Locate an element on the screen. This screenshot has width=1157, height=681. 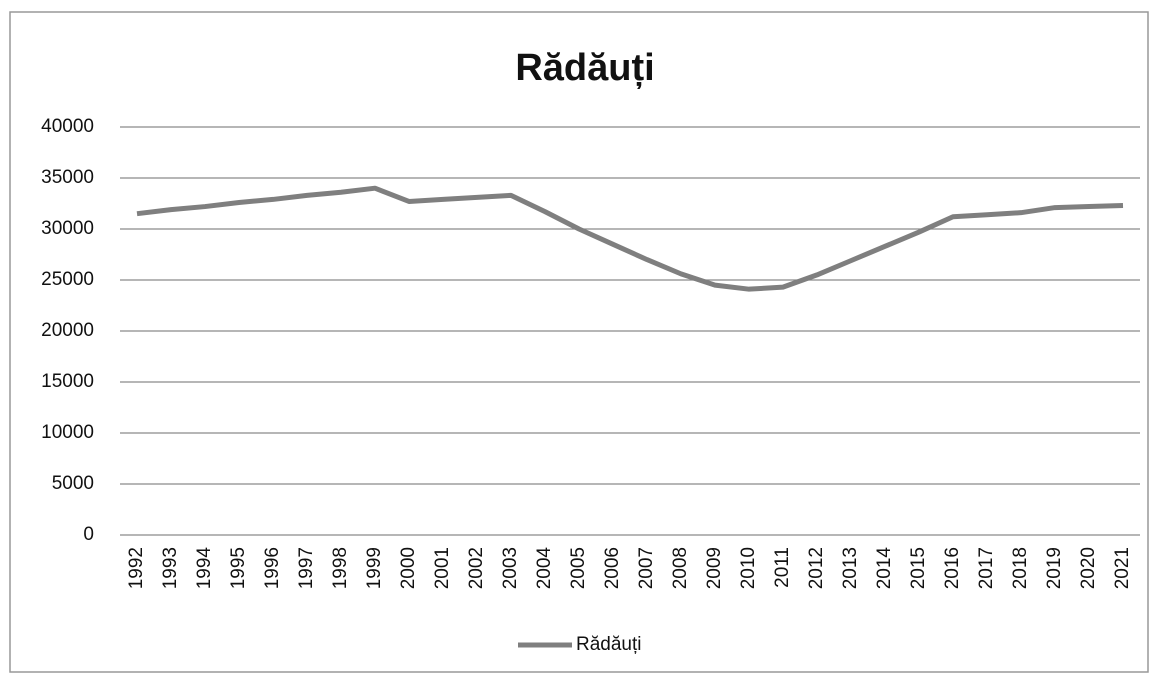
x-tick-label: 1993 is located at coordinates (170, 568).